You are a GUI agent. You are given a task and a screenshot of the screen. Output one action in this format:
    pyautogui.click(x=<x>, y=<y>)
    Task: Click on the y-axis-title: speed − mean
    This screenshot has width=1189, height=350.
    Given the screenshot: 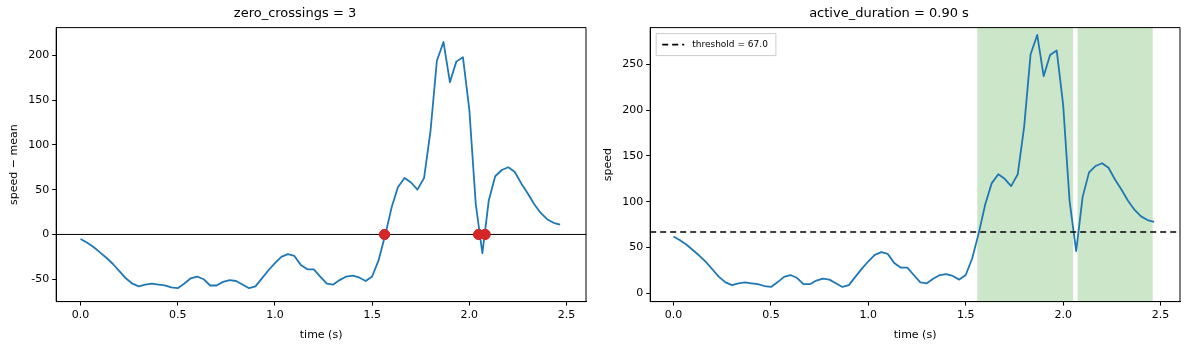 What is the action you would take?
    pyautogui.click(x=14, y=164)
    